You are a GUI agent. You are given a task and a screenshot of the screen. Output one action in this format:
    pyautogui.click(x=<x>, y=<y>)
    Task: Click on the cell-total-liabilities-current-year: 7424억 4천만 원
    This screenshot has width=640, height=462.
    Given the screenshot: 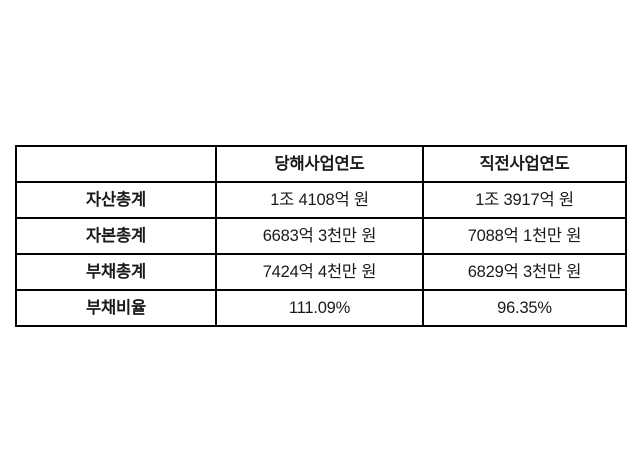 What is the action you would take?
    pyautogui.click(x=319, y=272)
    